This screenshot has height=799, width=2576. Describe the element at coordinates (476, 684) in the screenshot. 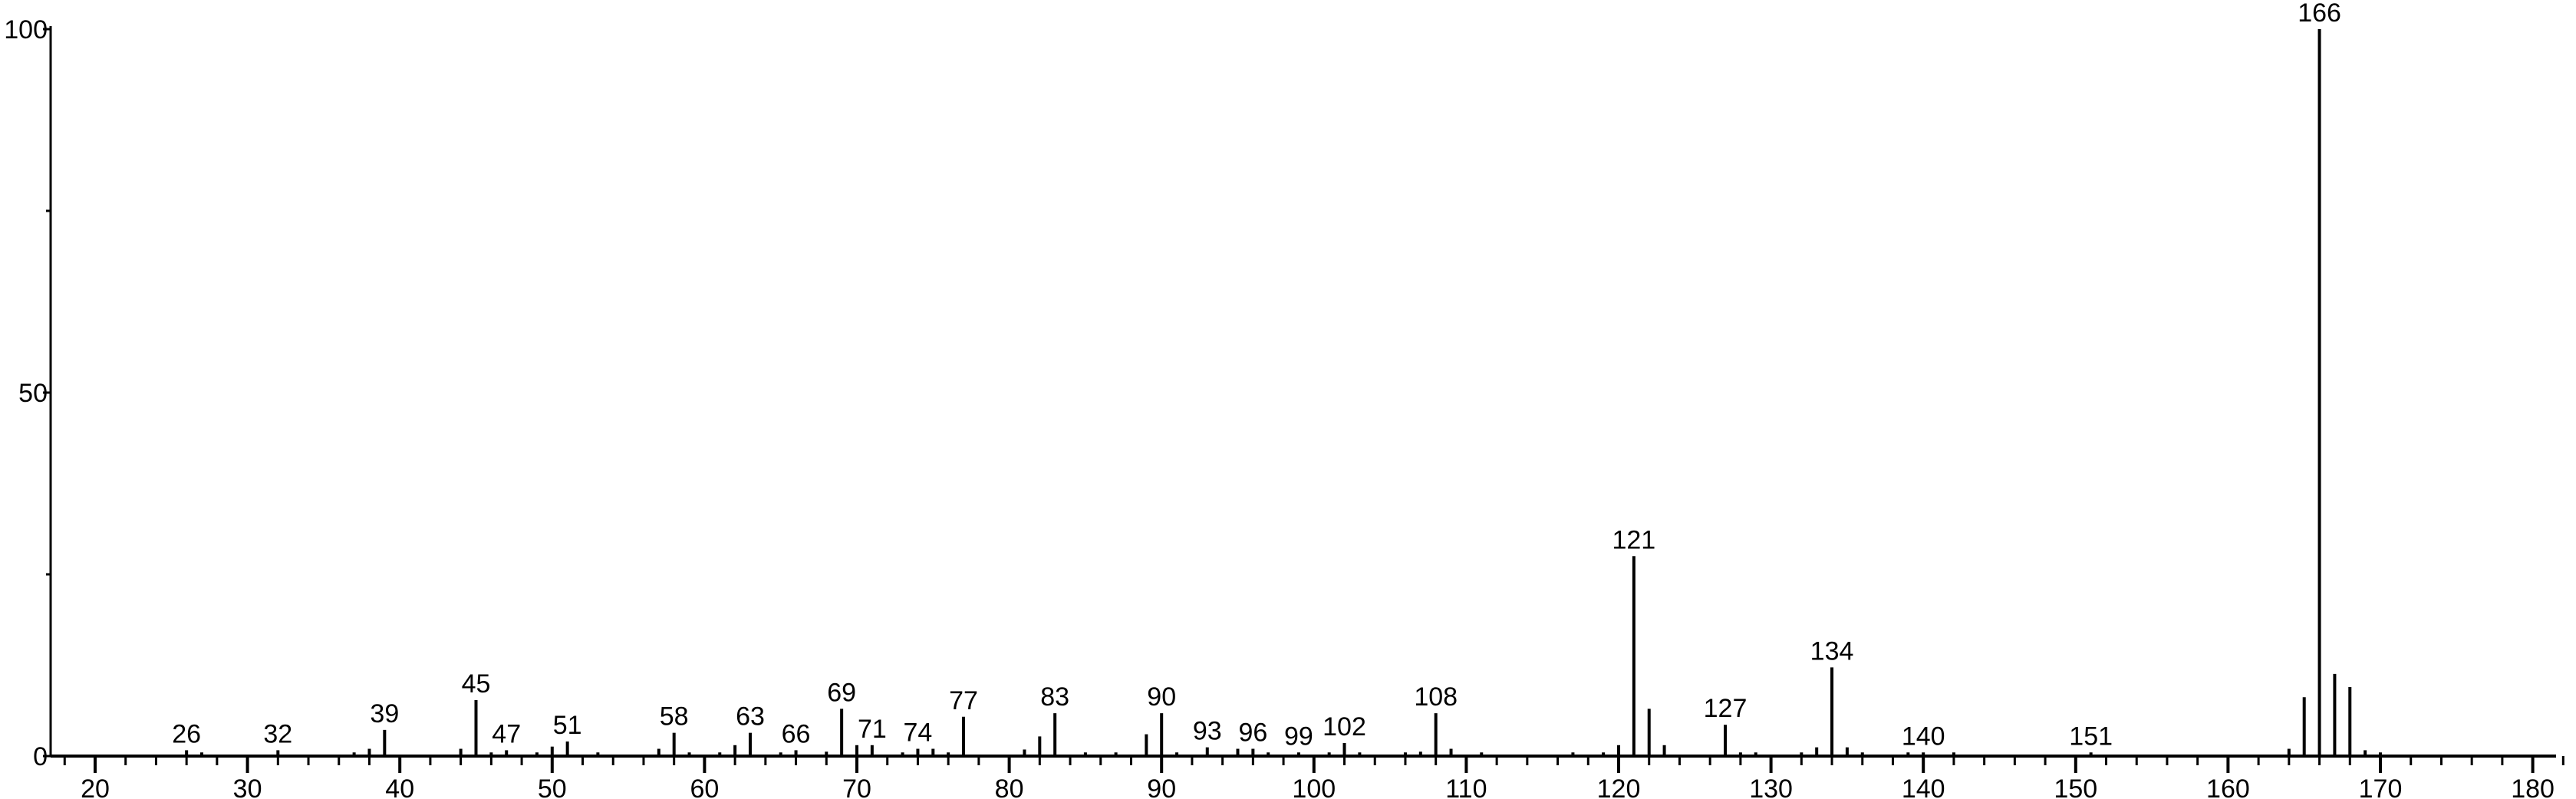

I see `peak-label-45: 45` at that location.